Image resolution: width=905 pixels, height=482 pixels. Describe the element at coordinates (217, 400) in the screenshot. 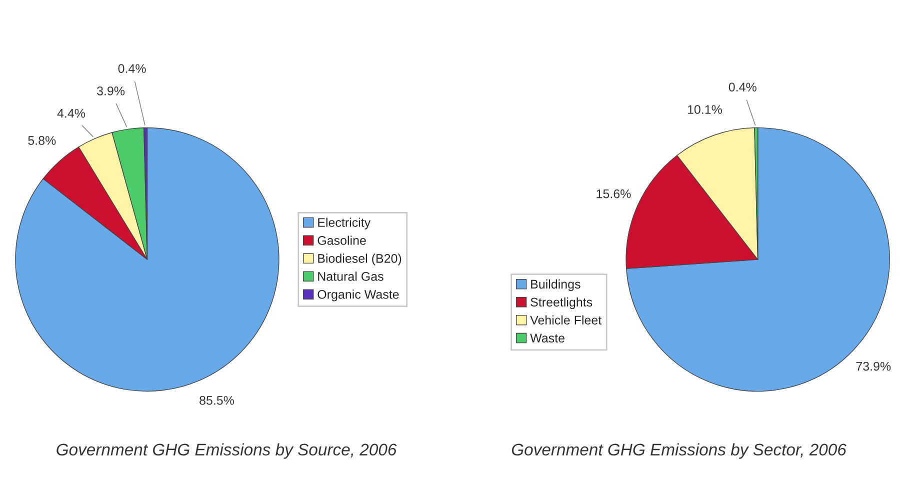

I see `data-label: 85.5%` at that location.